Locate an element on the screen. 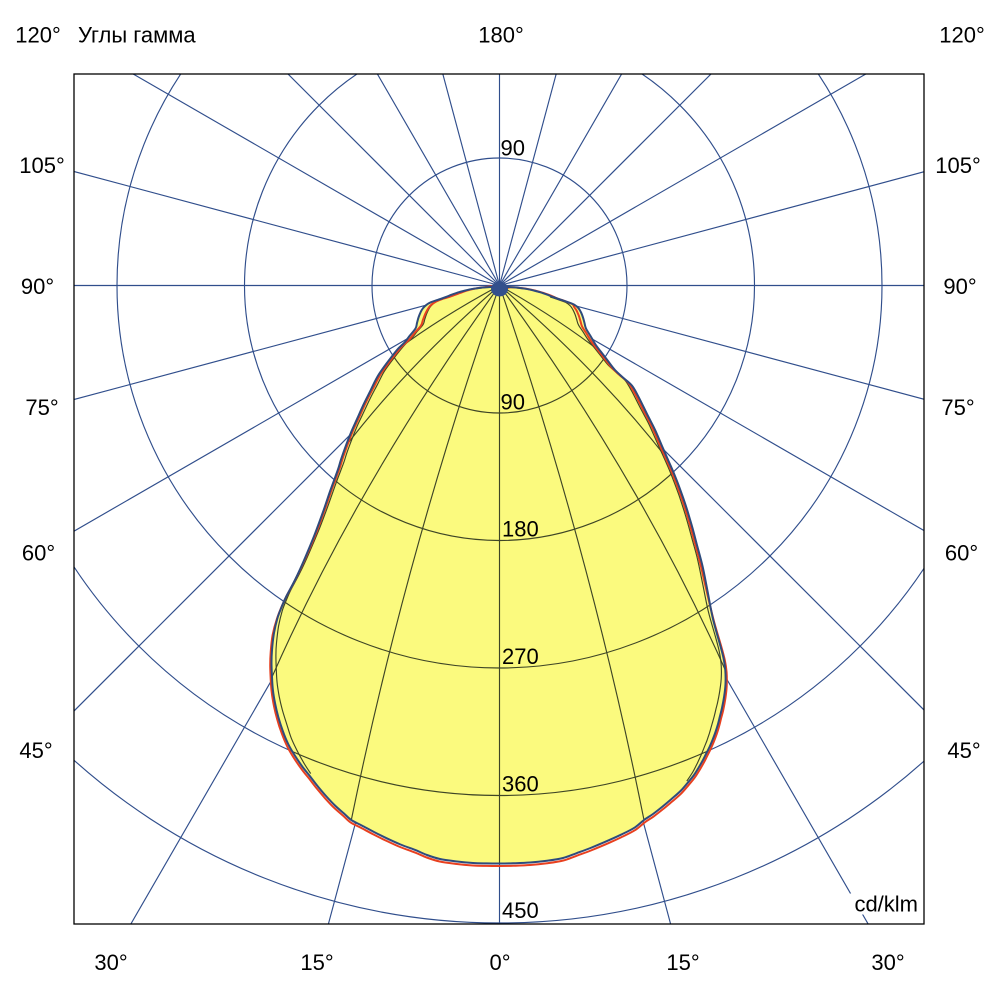  svg-text: Углы гамма is located at coordinates (137, 35).